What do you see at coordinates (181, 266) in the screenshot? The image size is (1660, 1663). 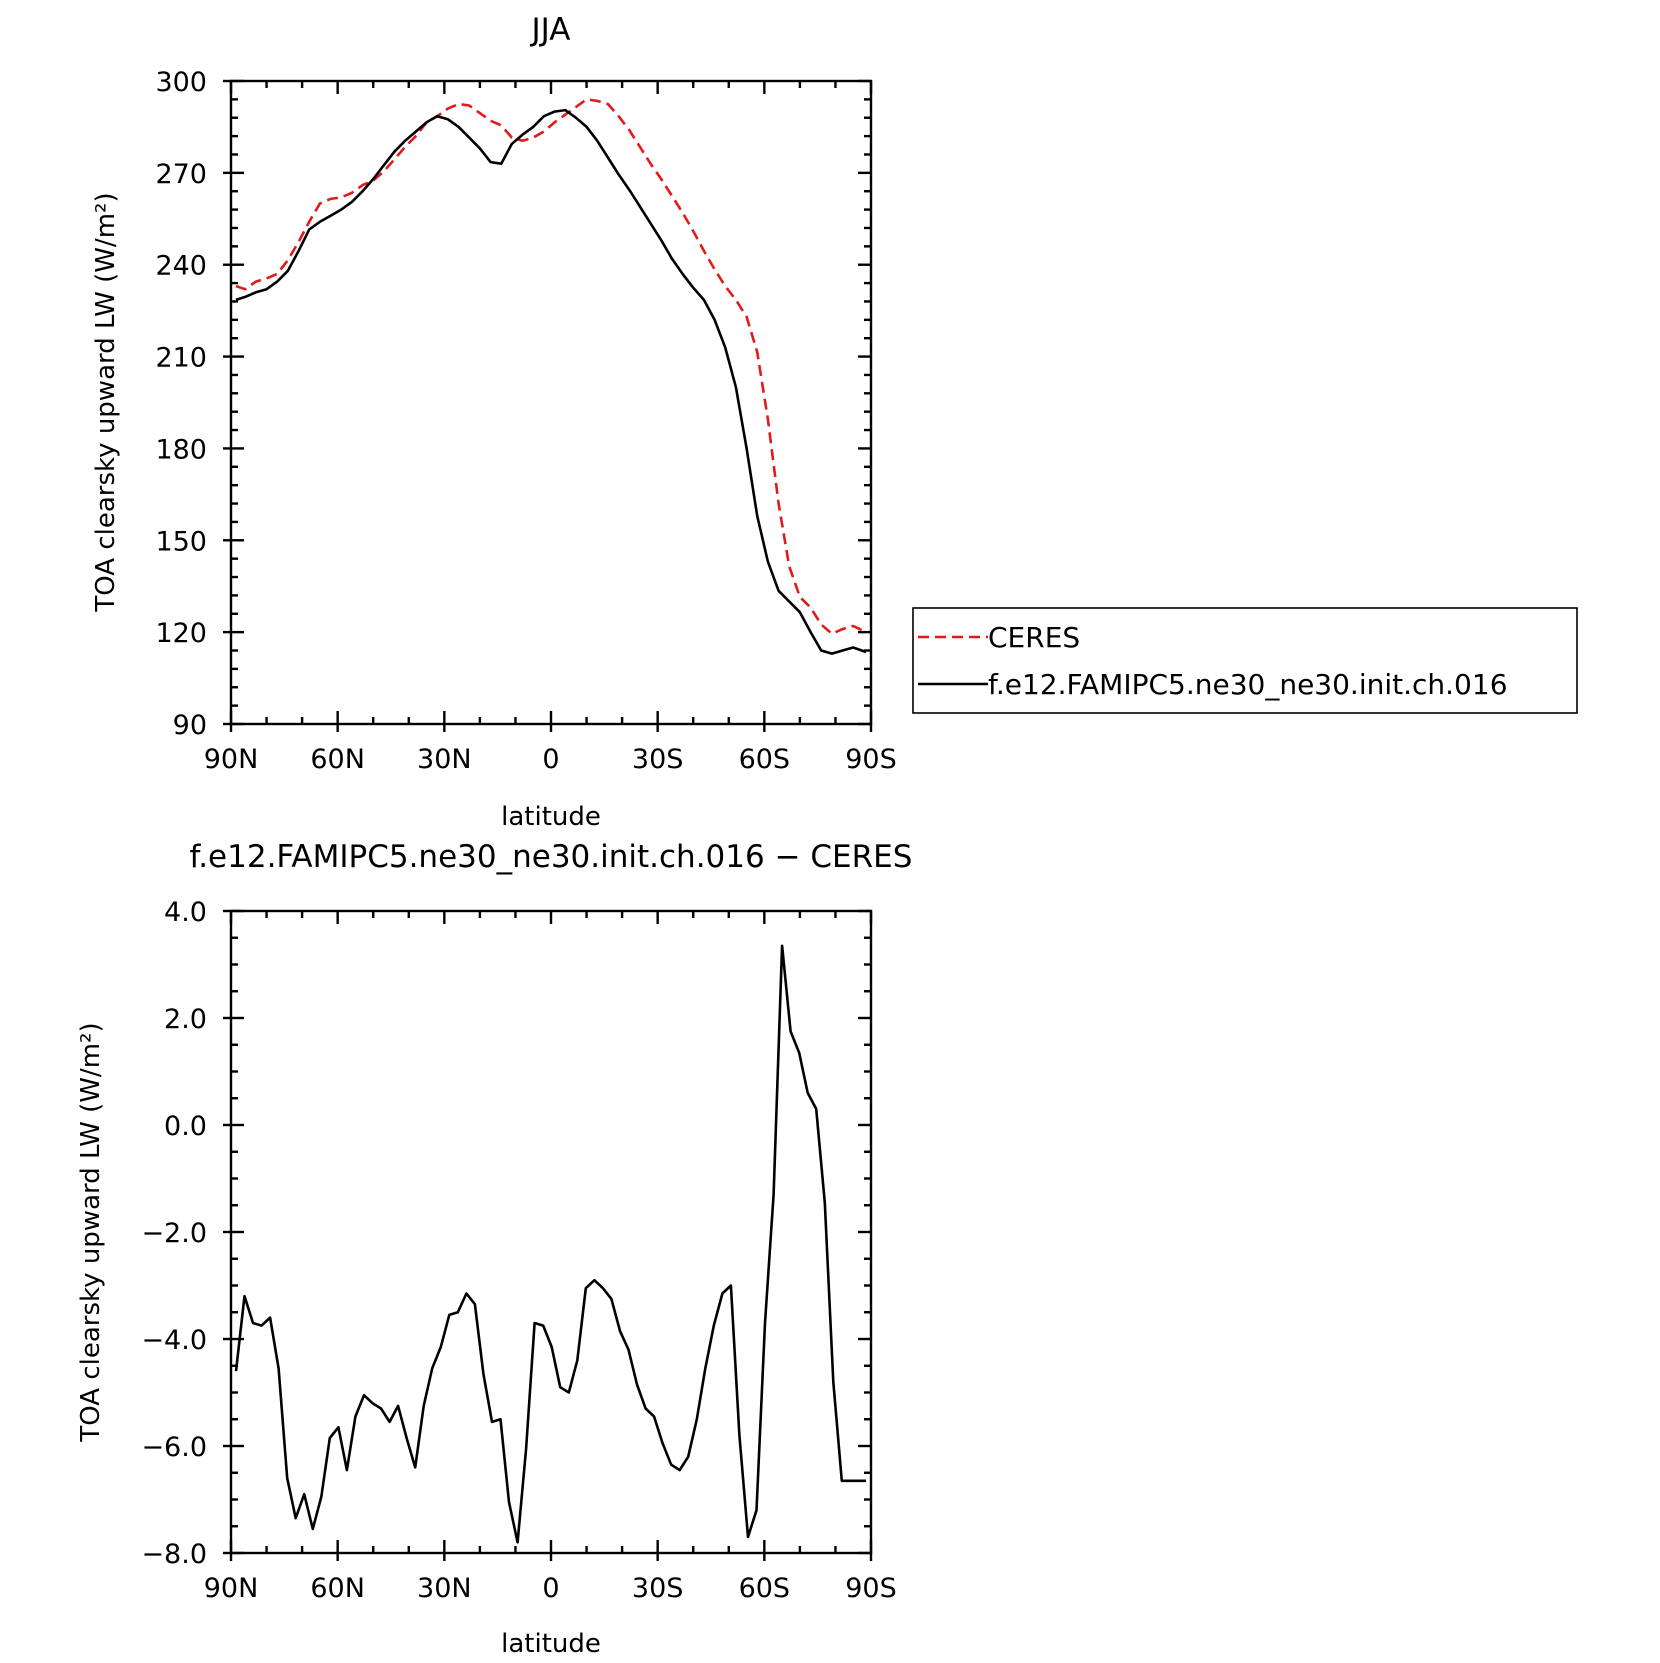 I see `y-tick-label: 240` at bounding box center [181, 266].